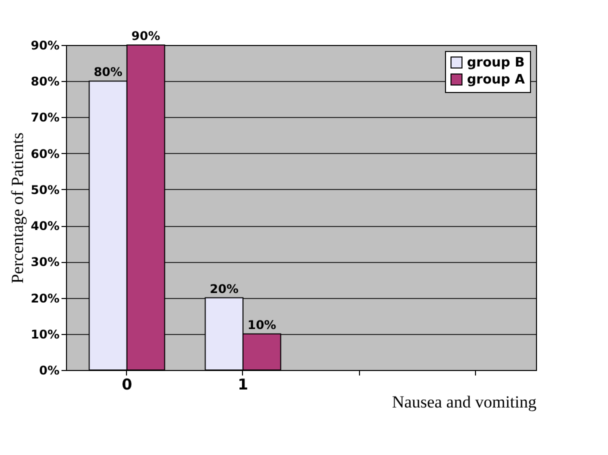 This screenshot has height=455, width=608. What do you see at coordinates (45, 298) in the screenshot?
I see `y-tick-label: 20%` at bounding box center [45, 298].